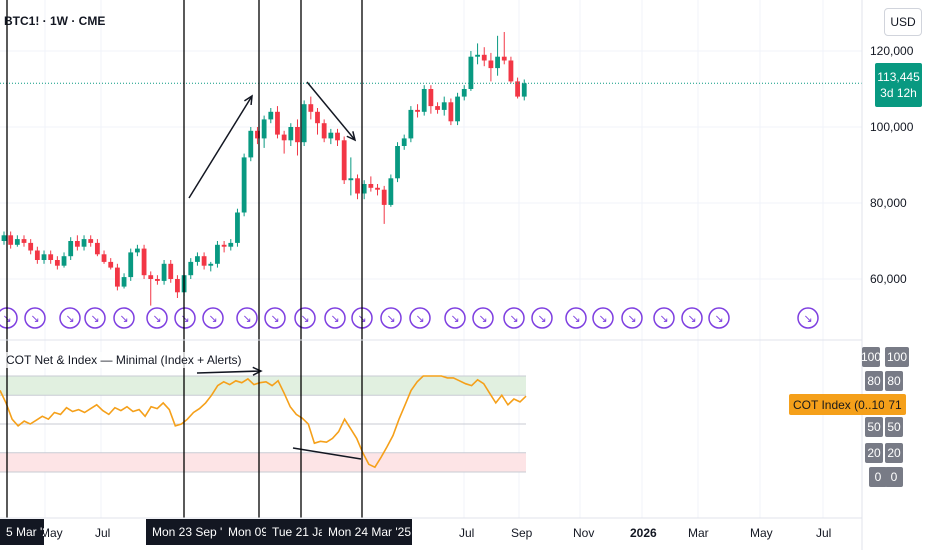  I want to click on last-price: 113,445, so click(898, 77).